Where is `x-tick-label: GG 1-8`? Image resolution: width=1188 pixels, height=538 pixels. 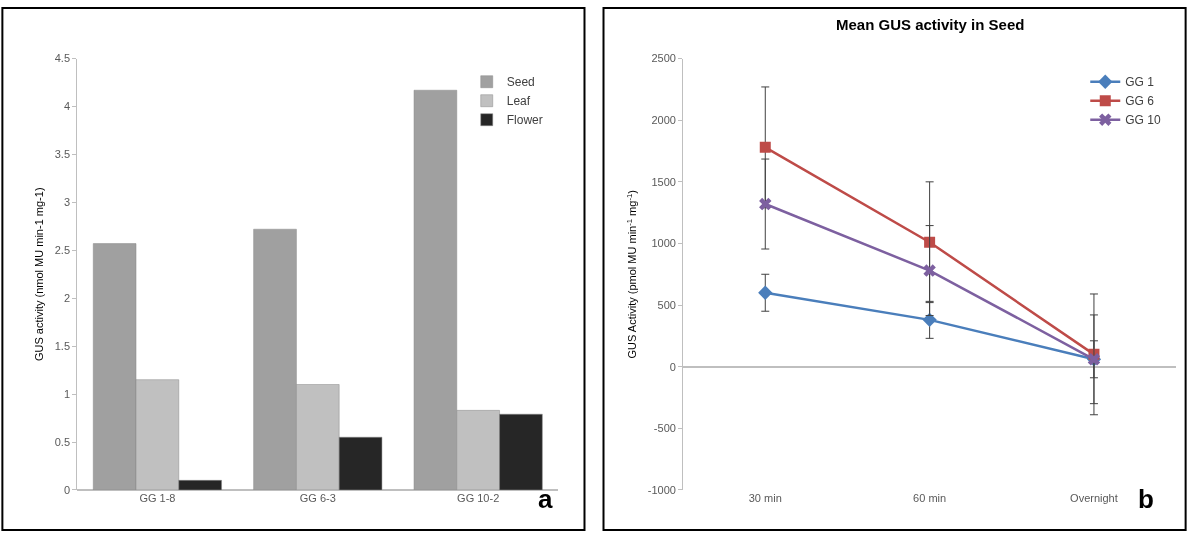 x-tick-label: GG 1-8 is located at coordinates (157, 497).